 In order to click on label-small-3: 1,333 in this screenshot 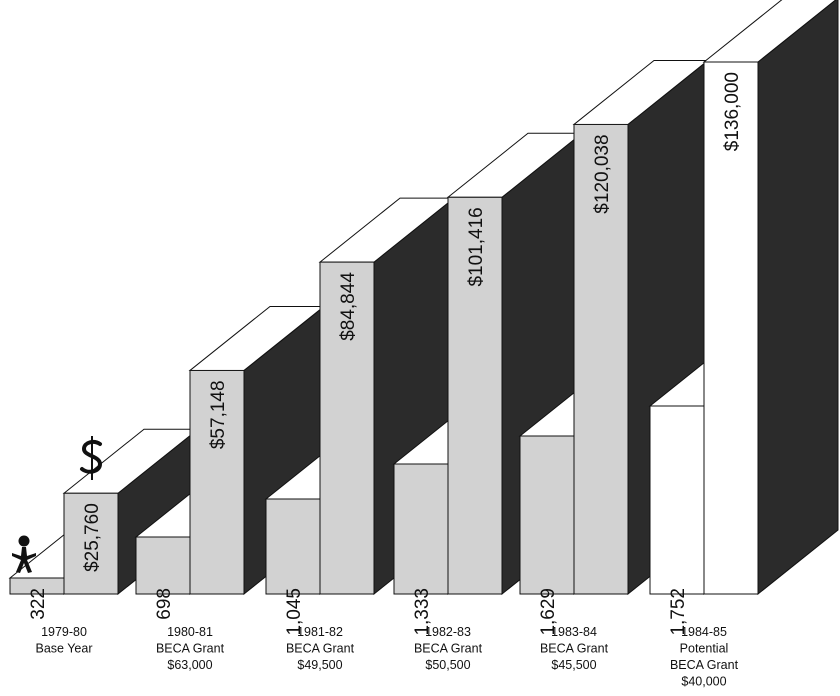, I will do `click(422, 612)`.